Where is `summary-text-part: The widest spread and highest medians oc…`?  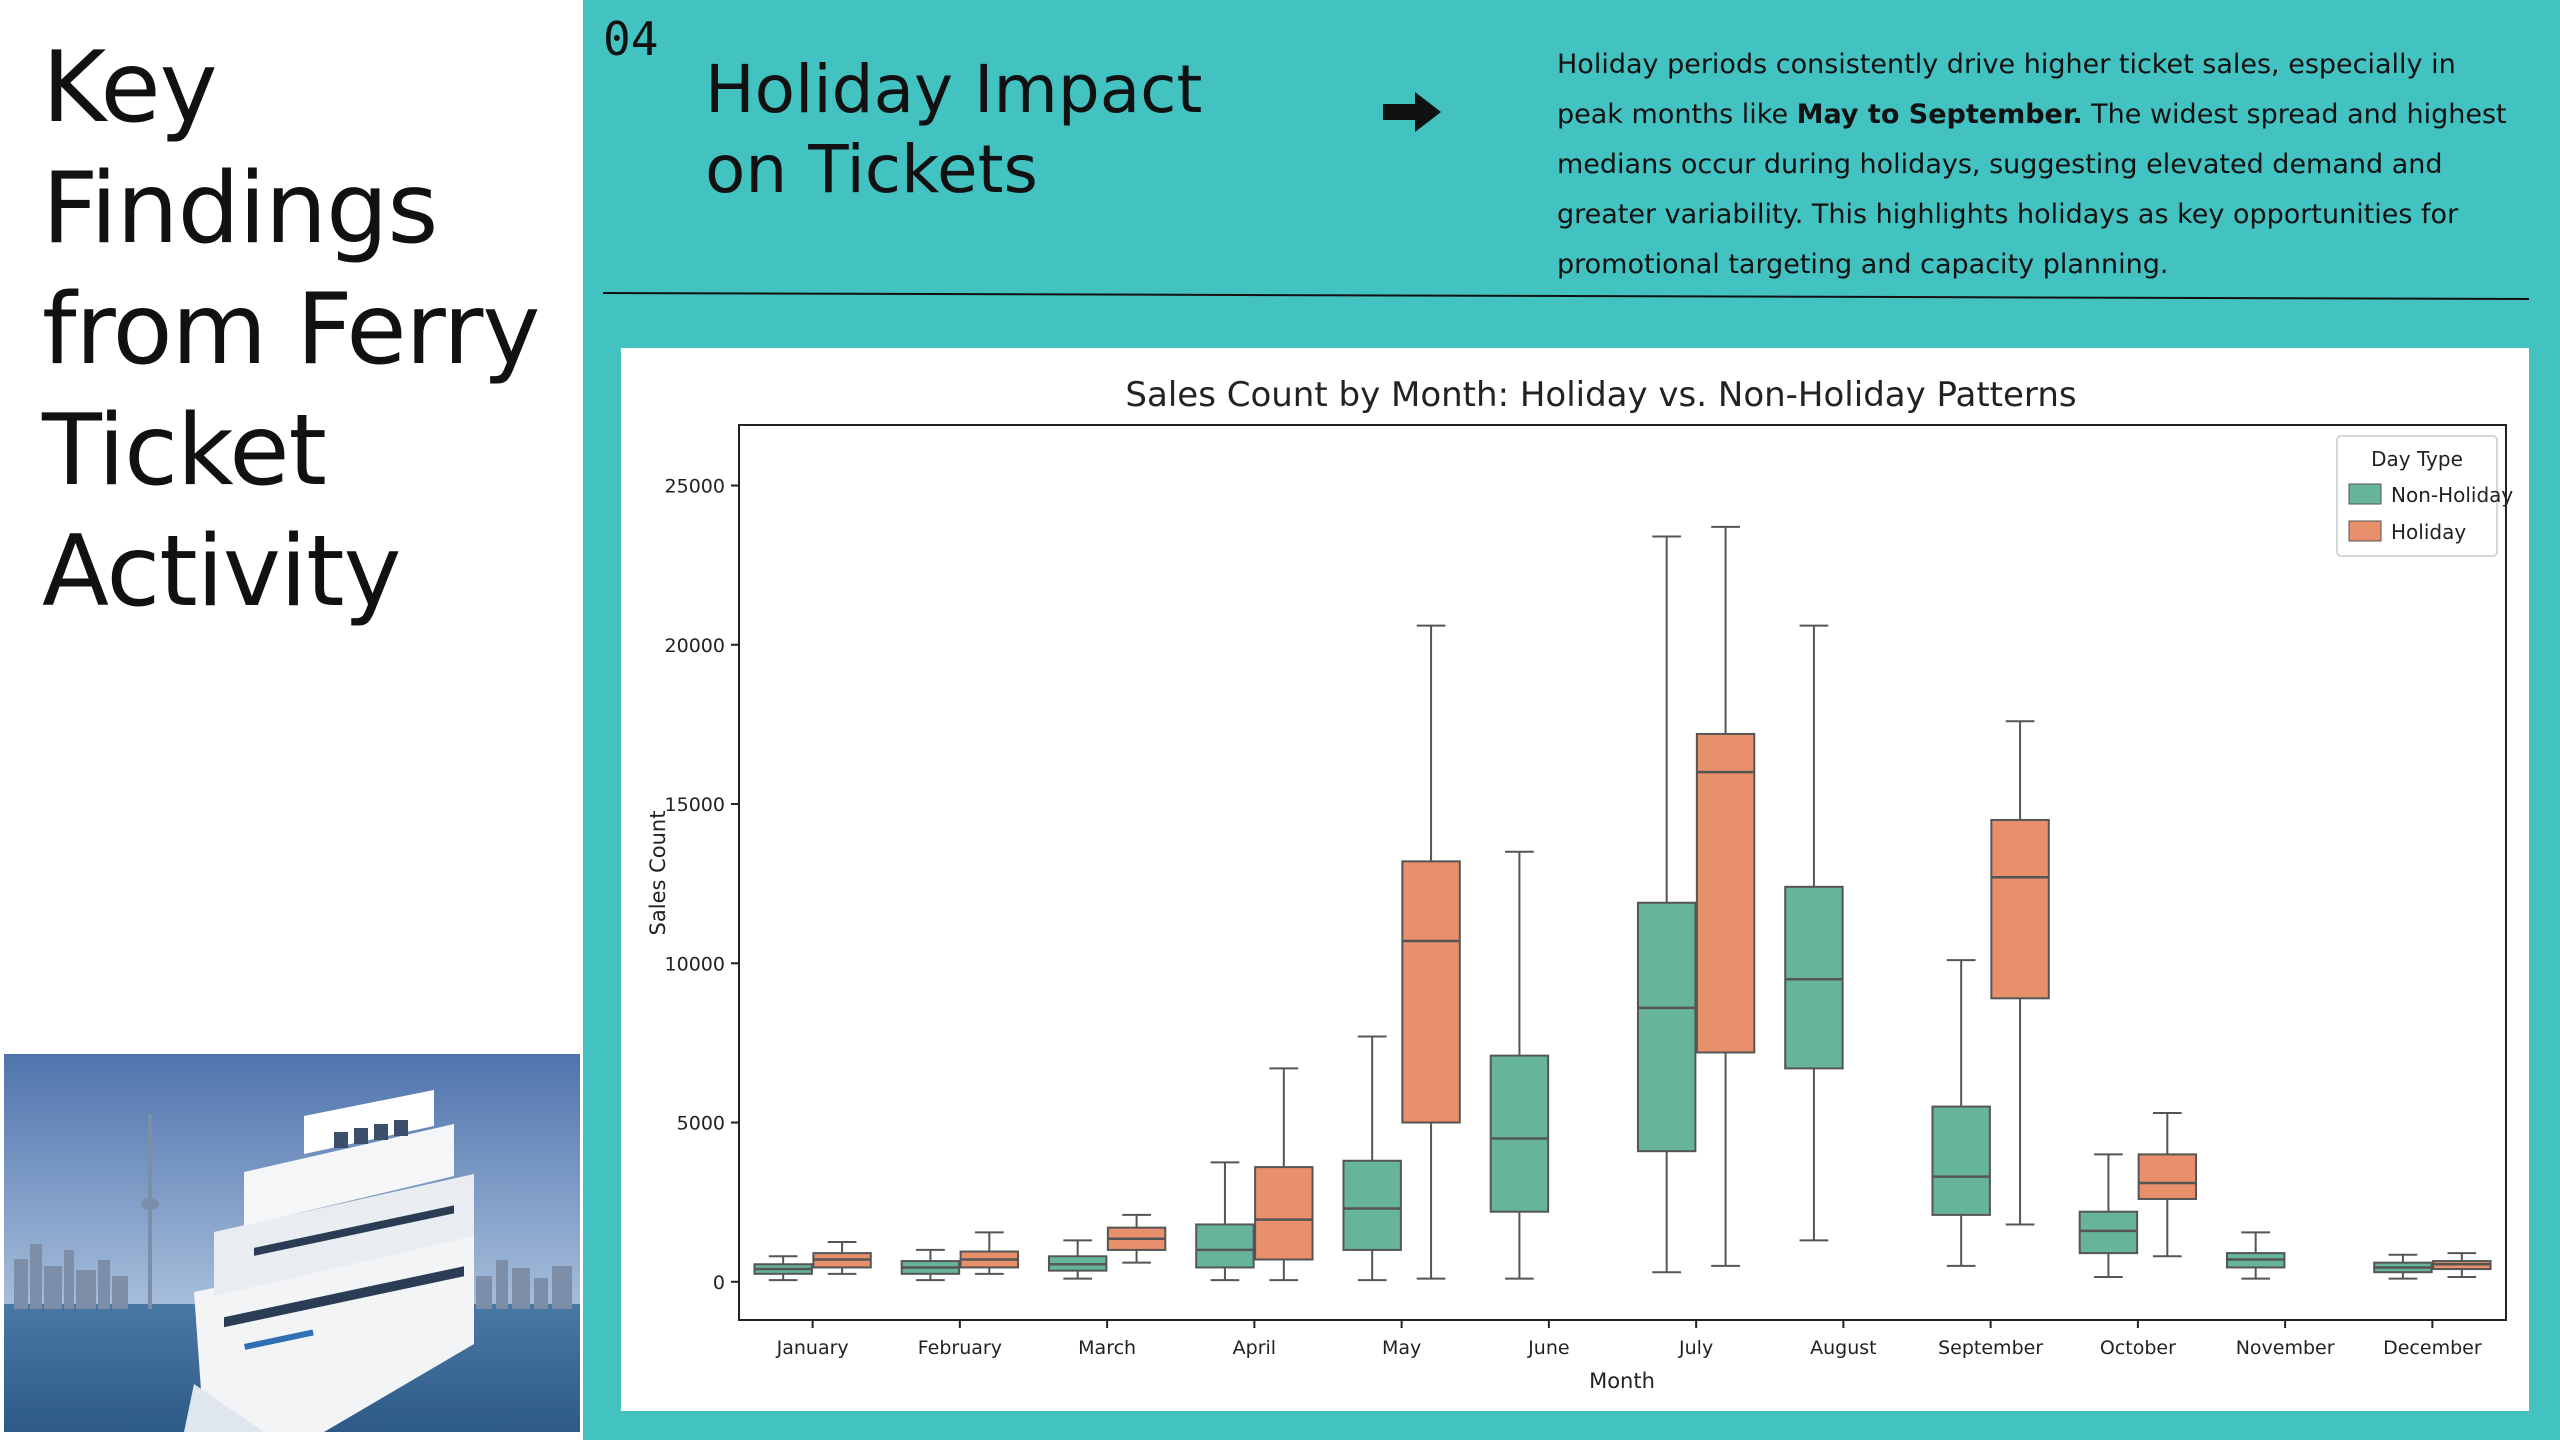
summary-text-part: The widest spread and highest medians oc… is located at coordinates (2032, 189).